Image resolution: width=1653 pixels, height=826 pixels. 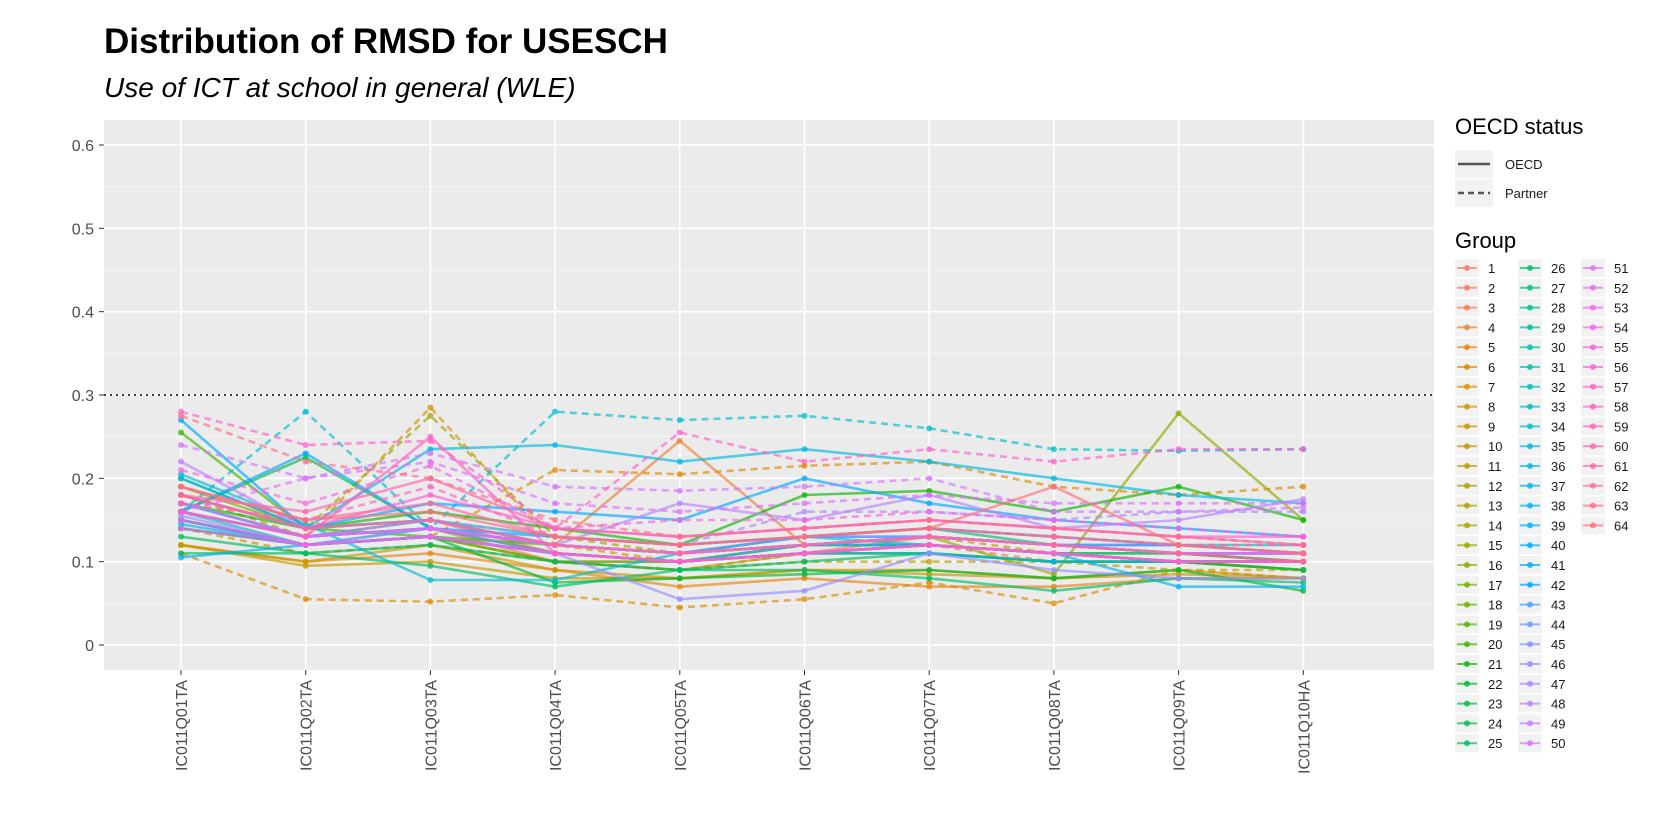 I want to click on x-tick-label: IC011Q07TA, so click(x=930, y=725).